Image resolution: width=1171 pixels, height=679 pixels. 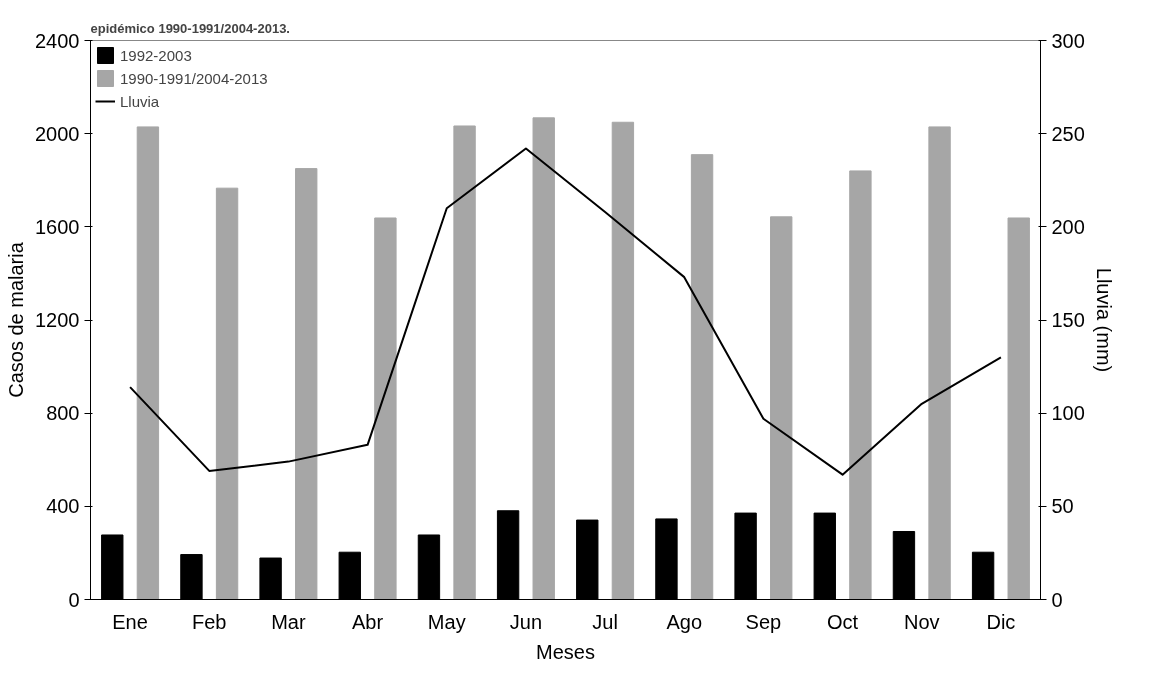 I want to click on x-tick-label: Nov, so click(x=921, y=621).